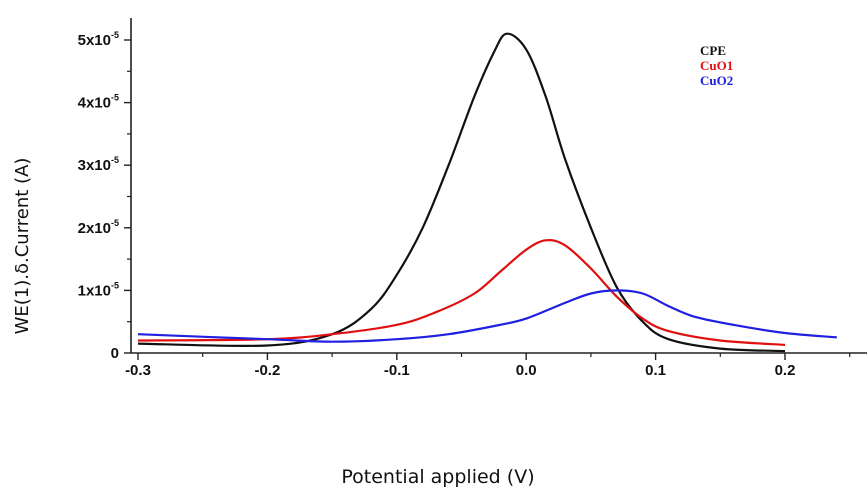  What do you see at coordinates (488, 366) in the screenshot?
I see `x-ticks: -0.3 -0.2 -0.1 0.0 0.1 0.2` at bounding box center [488, 366].